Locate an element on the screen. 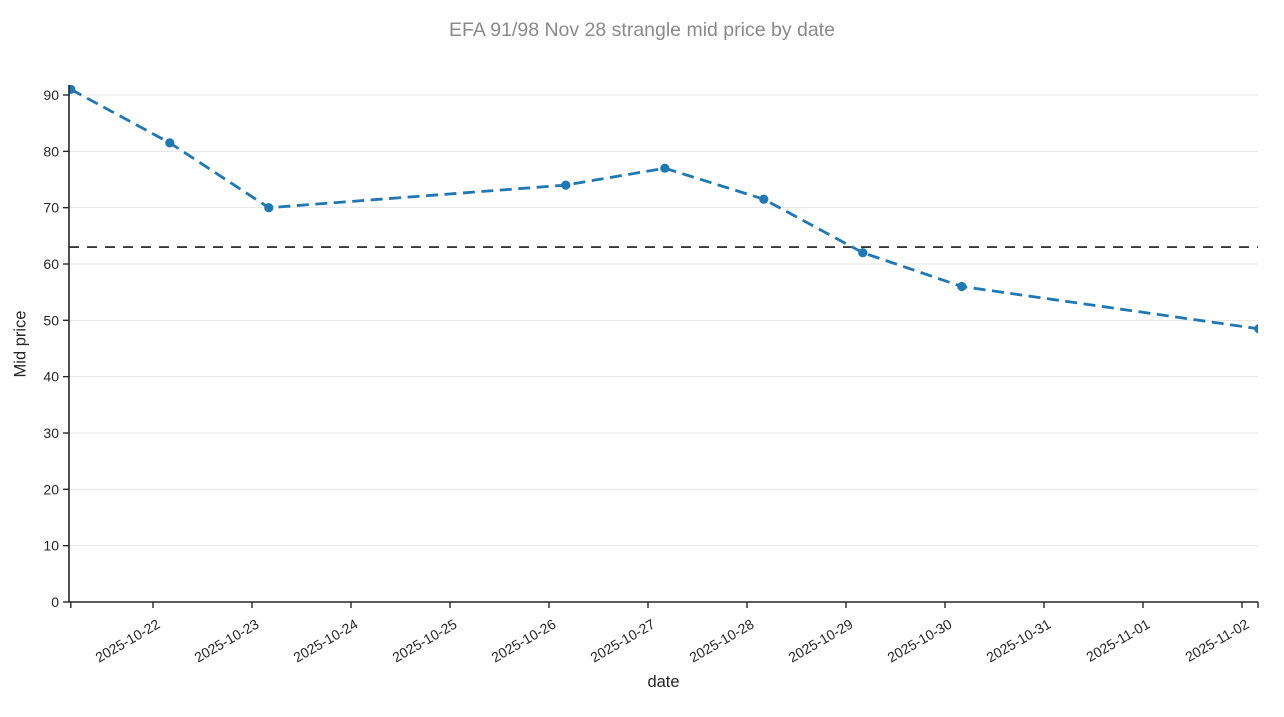  y-tick-label: 80 is located at coordinates (51, 151).